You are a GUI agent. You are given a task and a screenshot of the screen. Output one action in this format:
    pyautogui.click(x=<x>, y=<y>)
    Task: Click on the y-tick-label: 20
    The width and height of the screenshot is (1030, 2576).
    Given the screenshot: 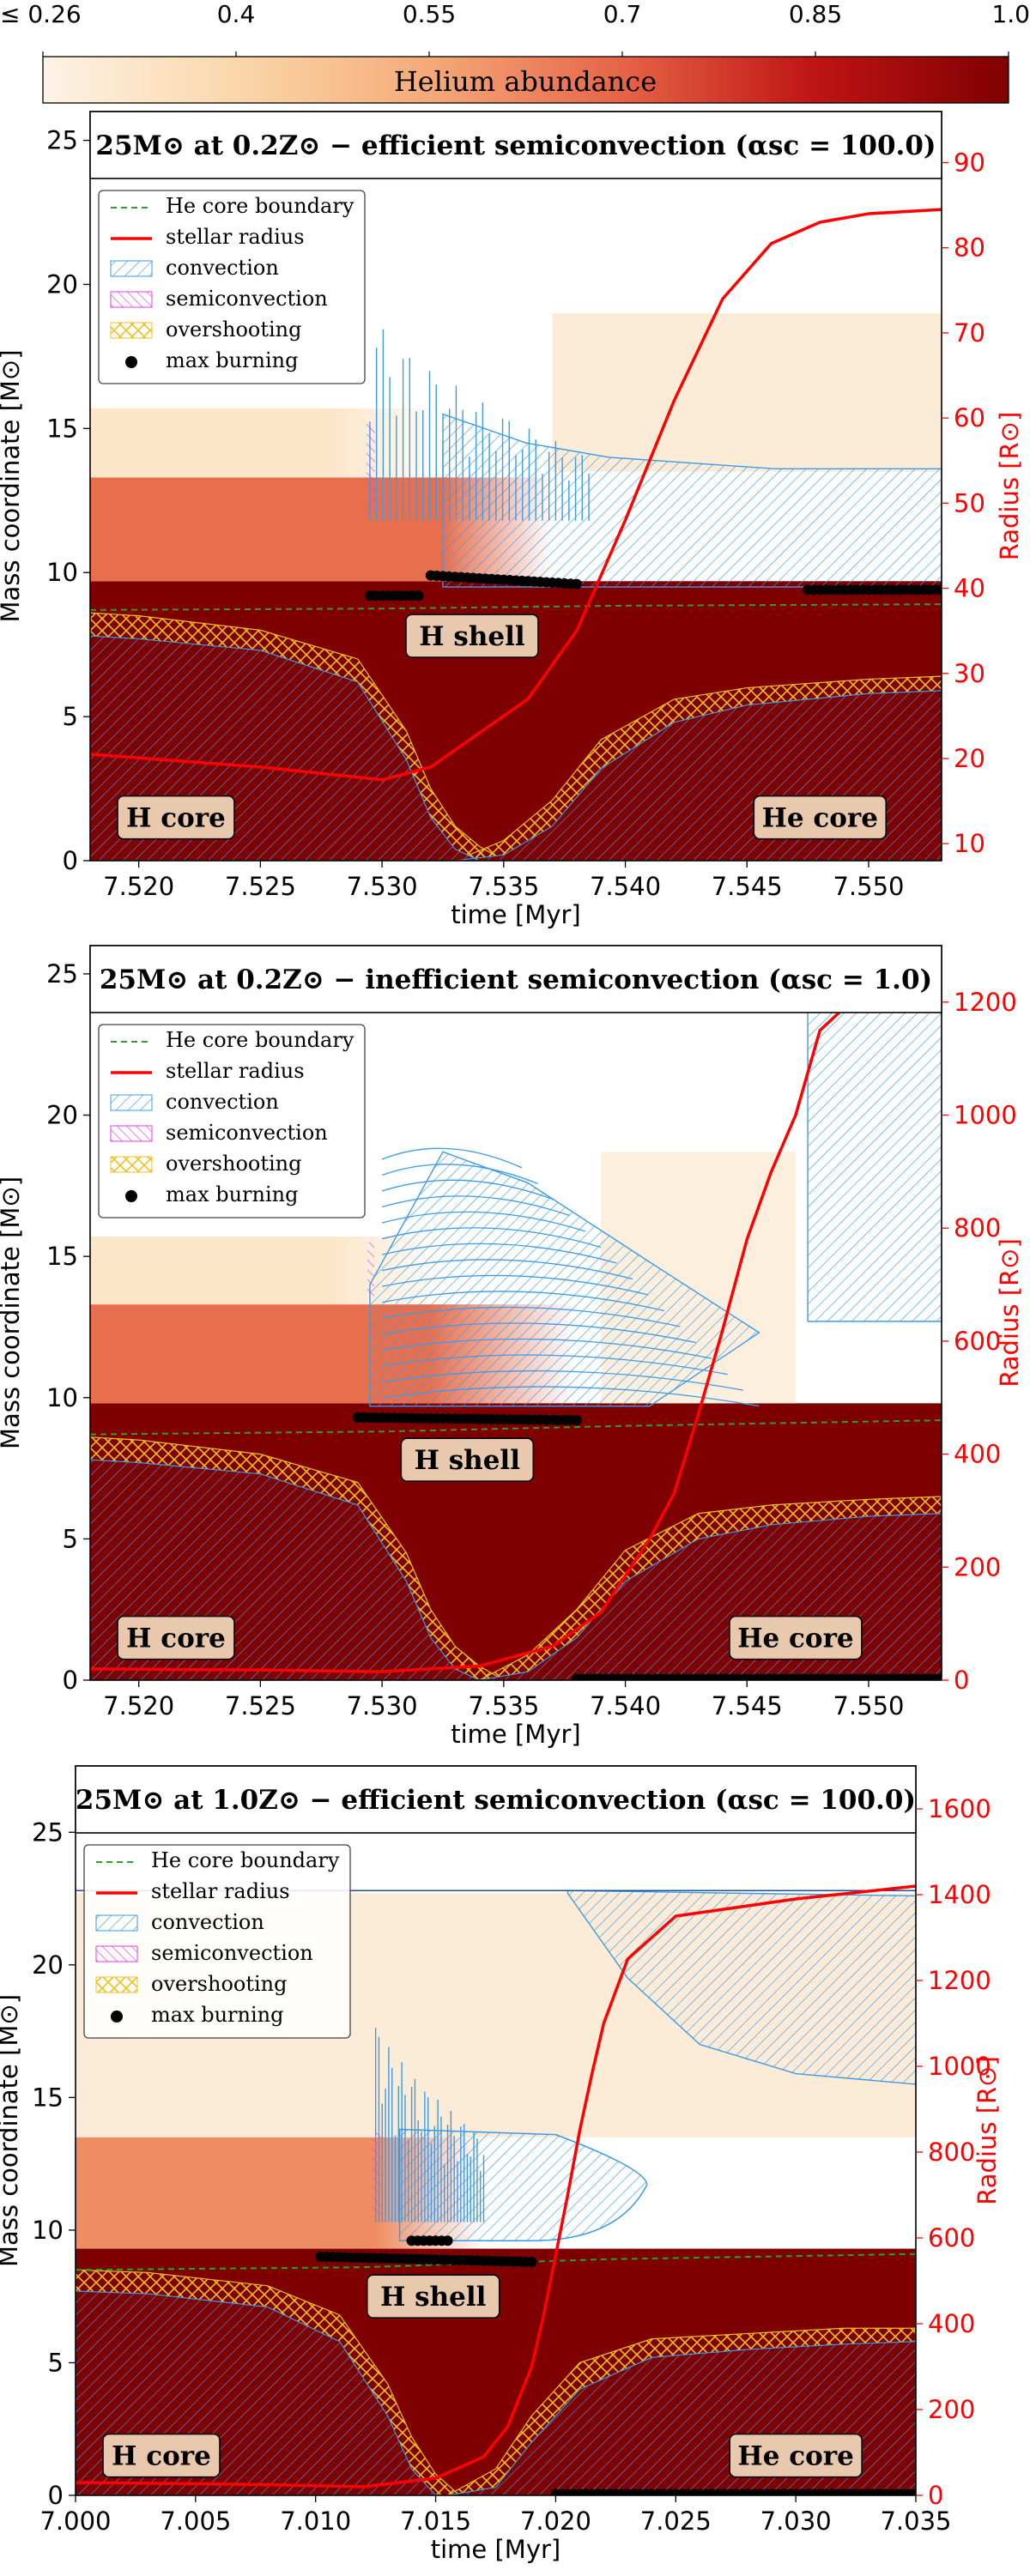 What is the action you would take?
    pyautogui.click(x=62, y=284)
    